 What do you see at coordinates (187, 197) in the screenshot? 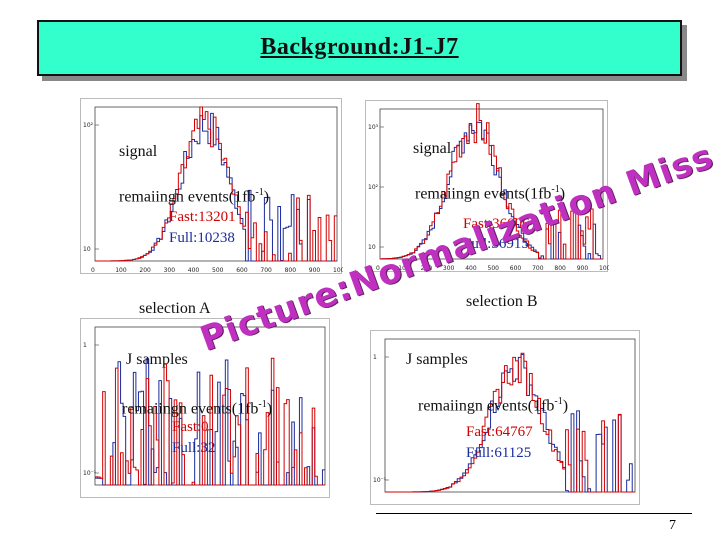
I see `events-text-1: remaiingn events(1fb` at bounding box center [187, 197].